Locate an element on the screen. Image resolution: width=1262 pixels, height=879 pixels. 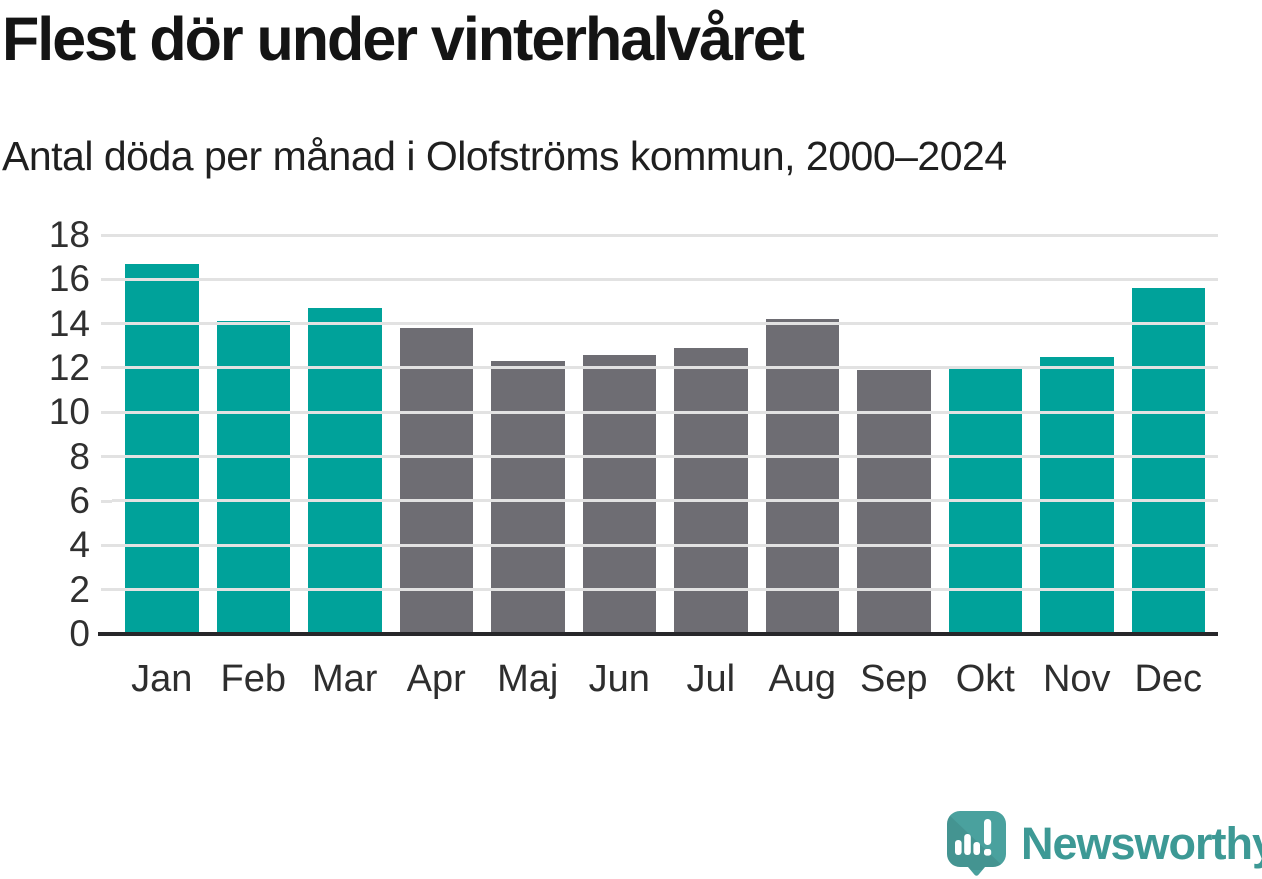
bar-jun is located at coordinates (619, 494).